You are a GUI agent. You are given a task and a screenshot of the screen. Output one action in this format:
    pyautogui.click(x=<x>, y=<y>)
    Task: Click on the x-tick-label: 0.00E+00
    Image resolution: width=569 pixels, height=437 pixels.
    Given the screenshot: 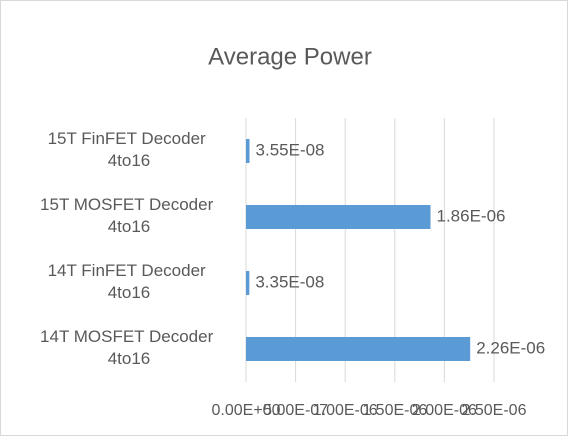 What is the action you would take?
    pyautogui.click(x=246, y=410)
    